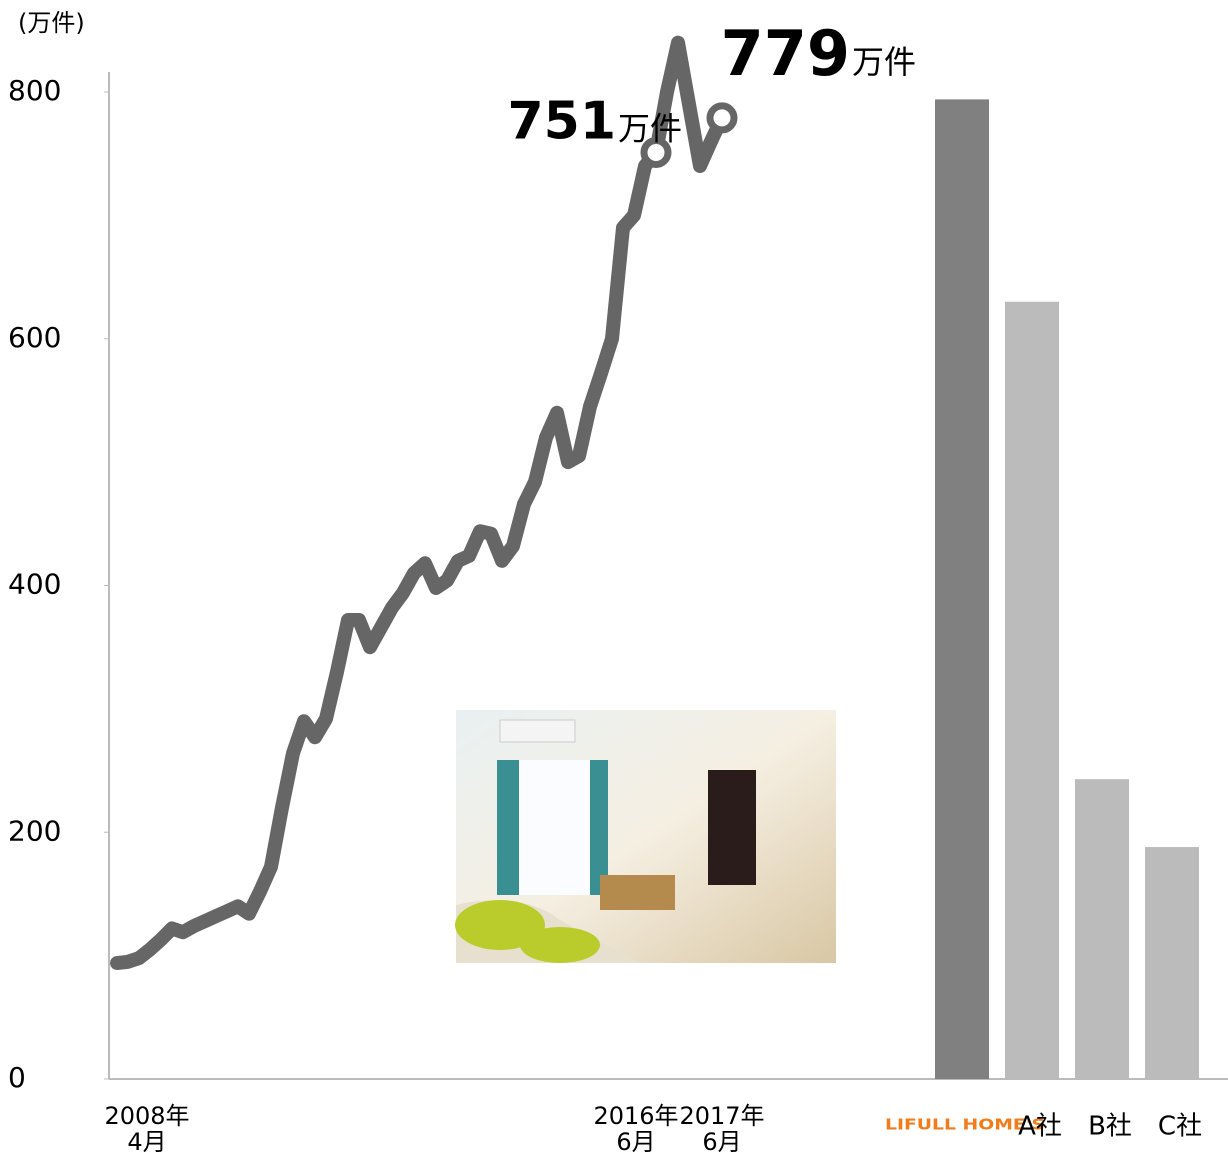 The height and width of the screenshot is (1166, 1228). I want to click on data-label: 779, so click(785, 53).